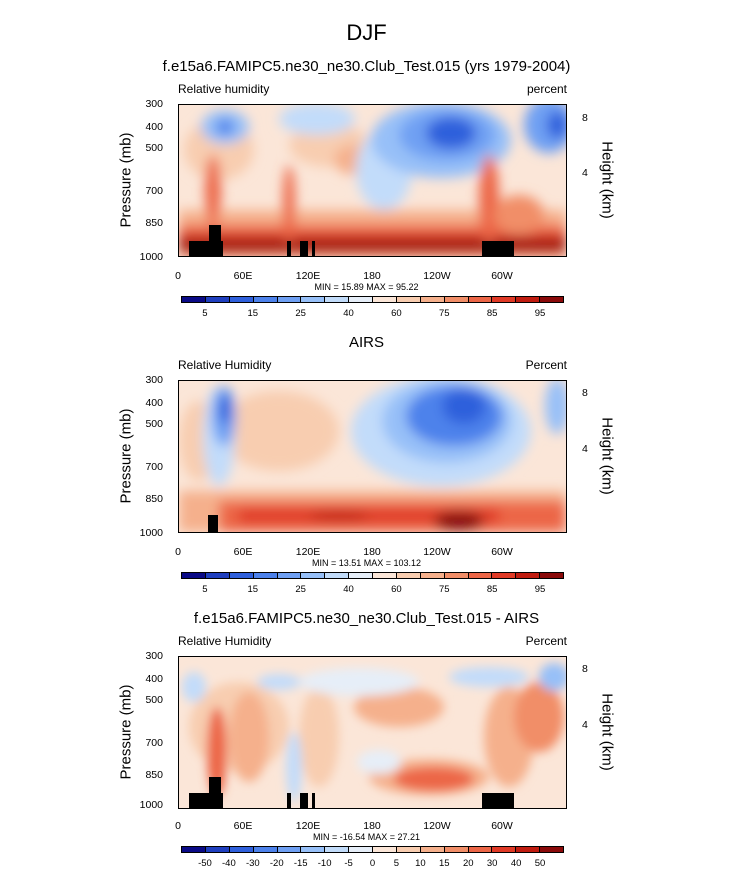  Describe the element at coordinates (154, 191) in the screenshot. I see `y-tick: 700` at that location.